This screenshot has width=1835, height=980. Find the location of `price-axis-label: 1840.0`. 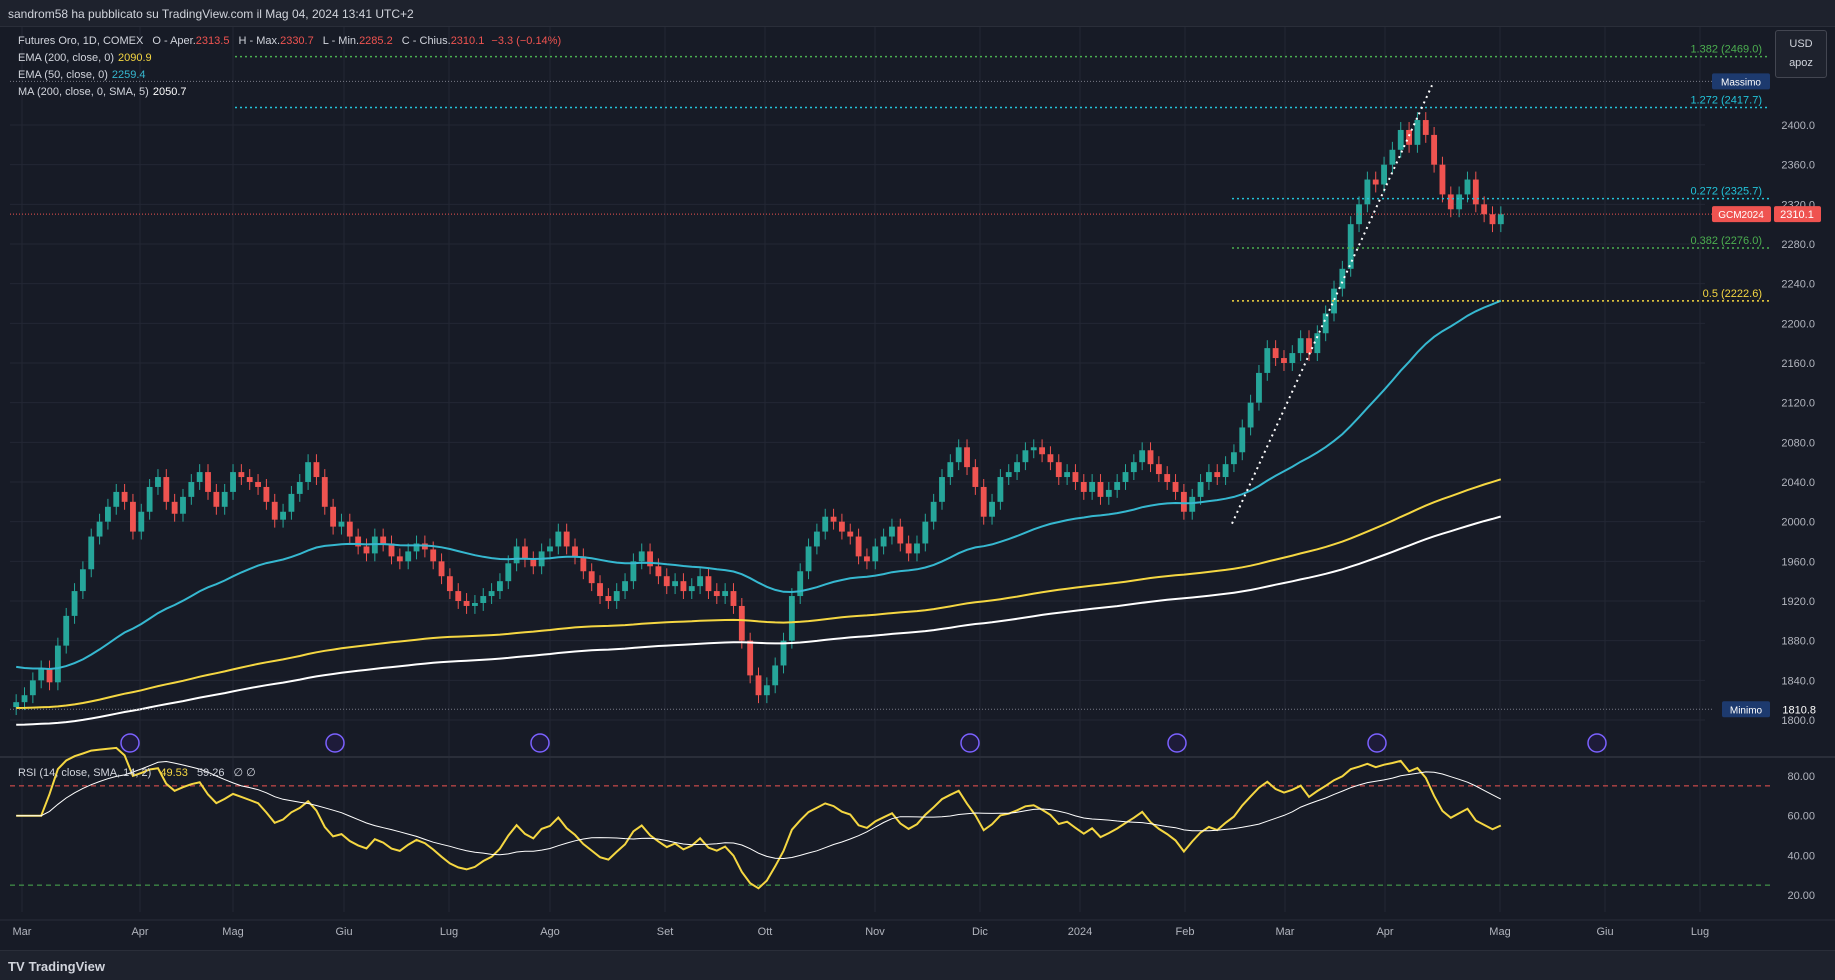

price-axis-label: 1840.0 is located at coordinates (1798, 681).